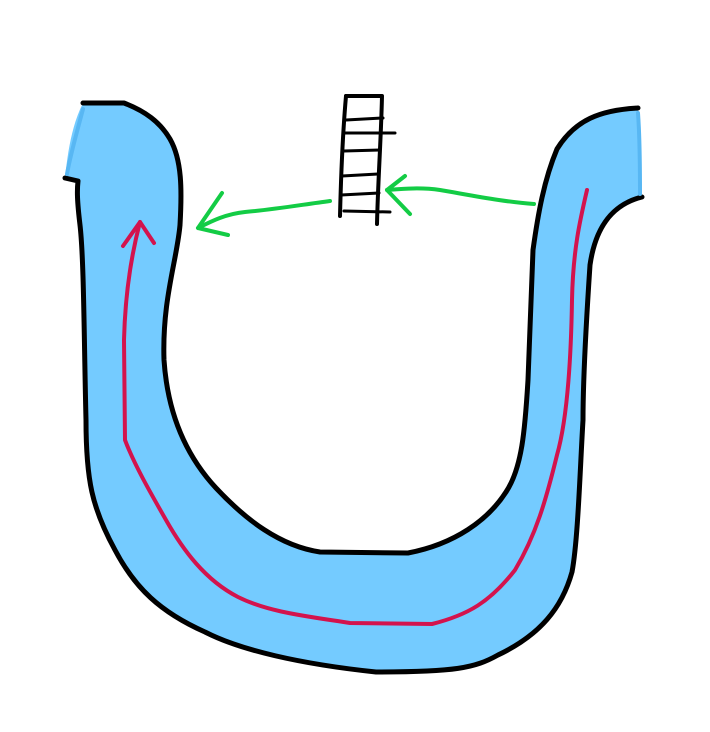 The width and height of the screenshot is (710, 732). What do you see at coordinates (343, 156) in the screenshot?
I see `ladder-left-rail` at bounding box center [343, 156].